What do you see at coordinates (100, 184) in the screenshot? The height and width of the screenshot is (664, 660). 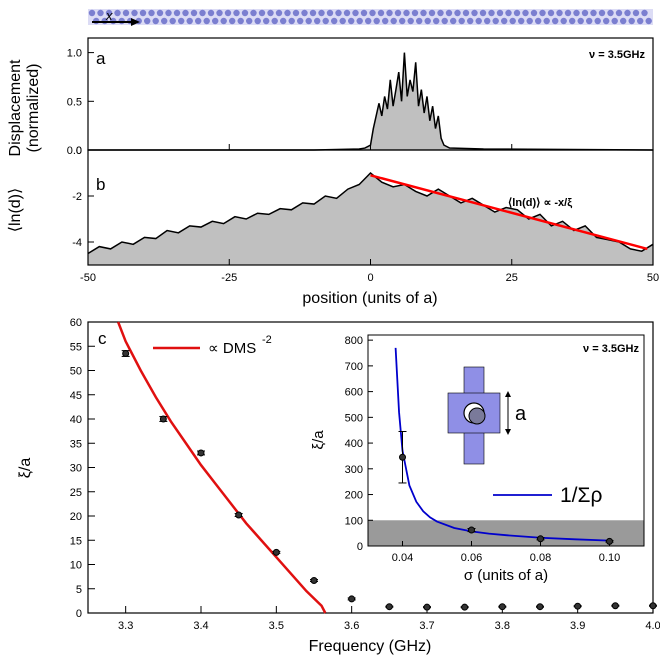 I see `b-panel-letter: b` at bounding box center [100, 184].